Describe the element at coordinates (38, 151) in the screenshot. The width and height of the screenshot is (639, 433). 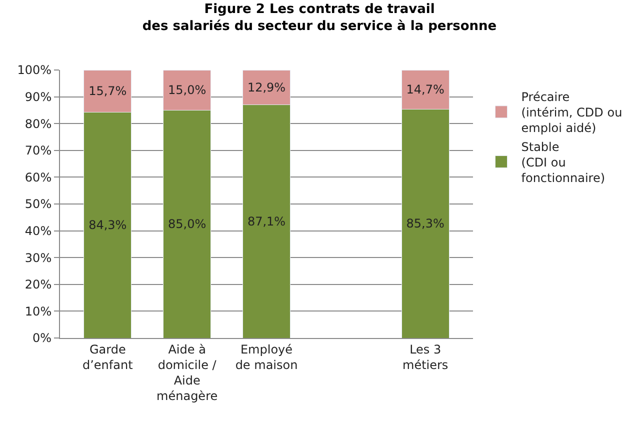
I see `y-tick-label: 70%` at that location.